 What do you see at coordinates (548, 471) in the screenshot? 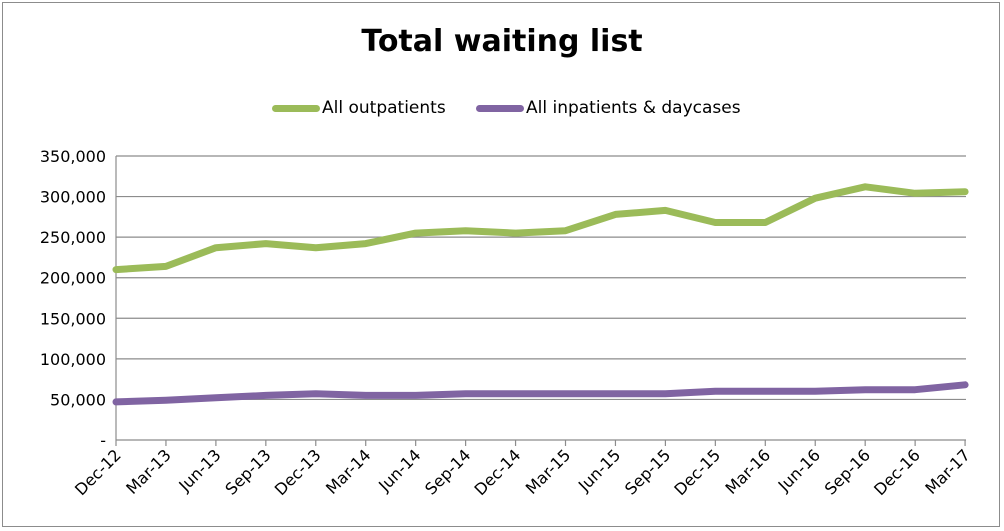
I see `x-tick-label: Mar-15` at bounding box center [548, 471].